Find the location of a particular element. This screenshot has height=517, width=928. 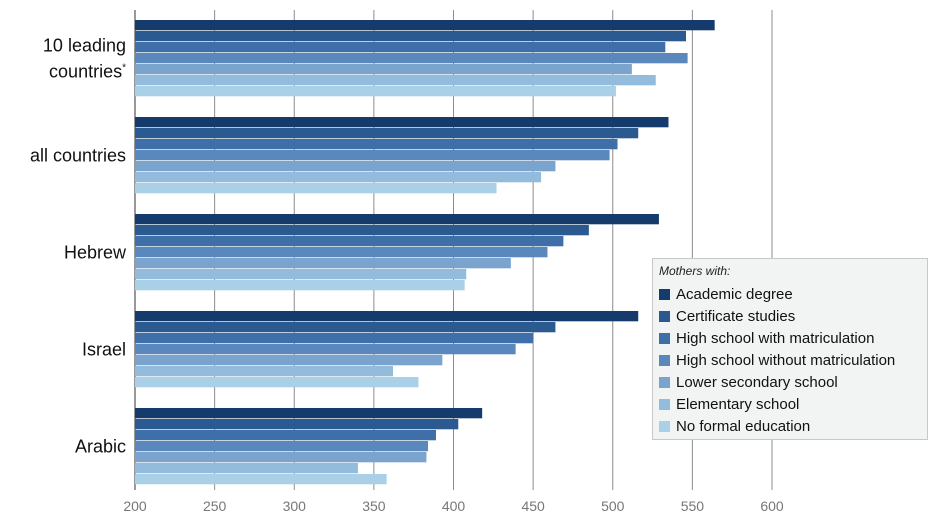

category-label: Israel is located at coordinates (104, 350).